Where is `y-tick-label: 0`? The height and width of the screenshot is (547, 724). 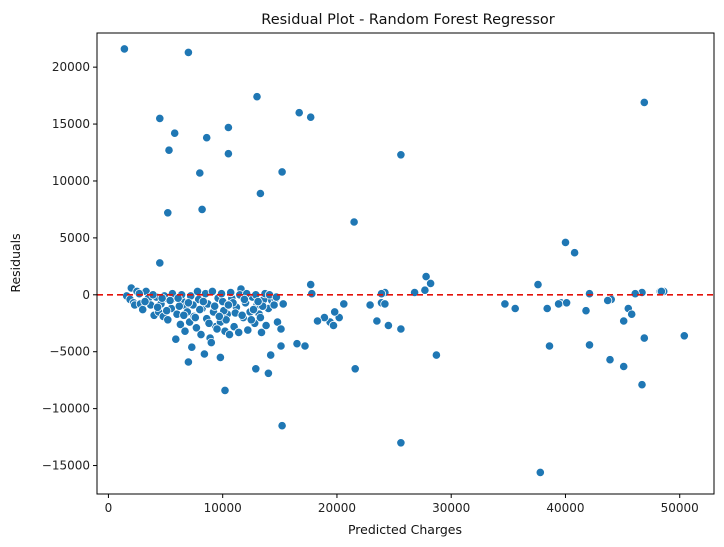 y-tick-label: 0 is located at coordinates (86, 295).